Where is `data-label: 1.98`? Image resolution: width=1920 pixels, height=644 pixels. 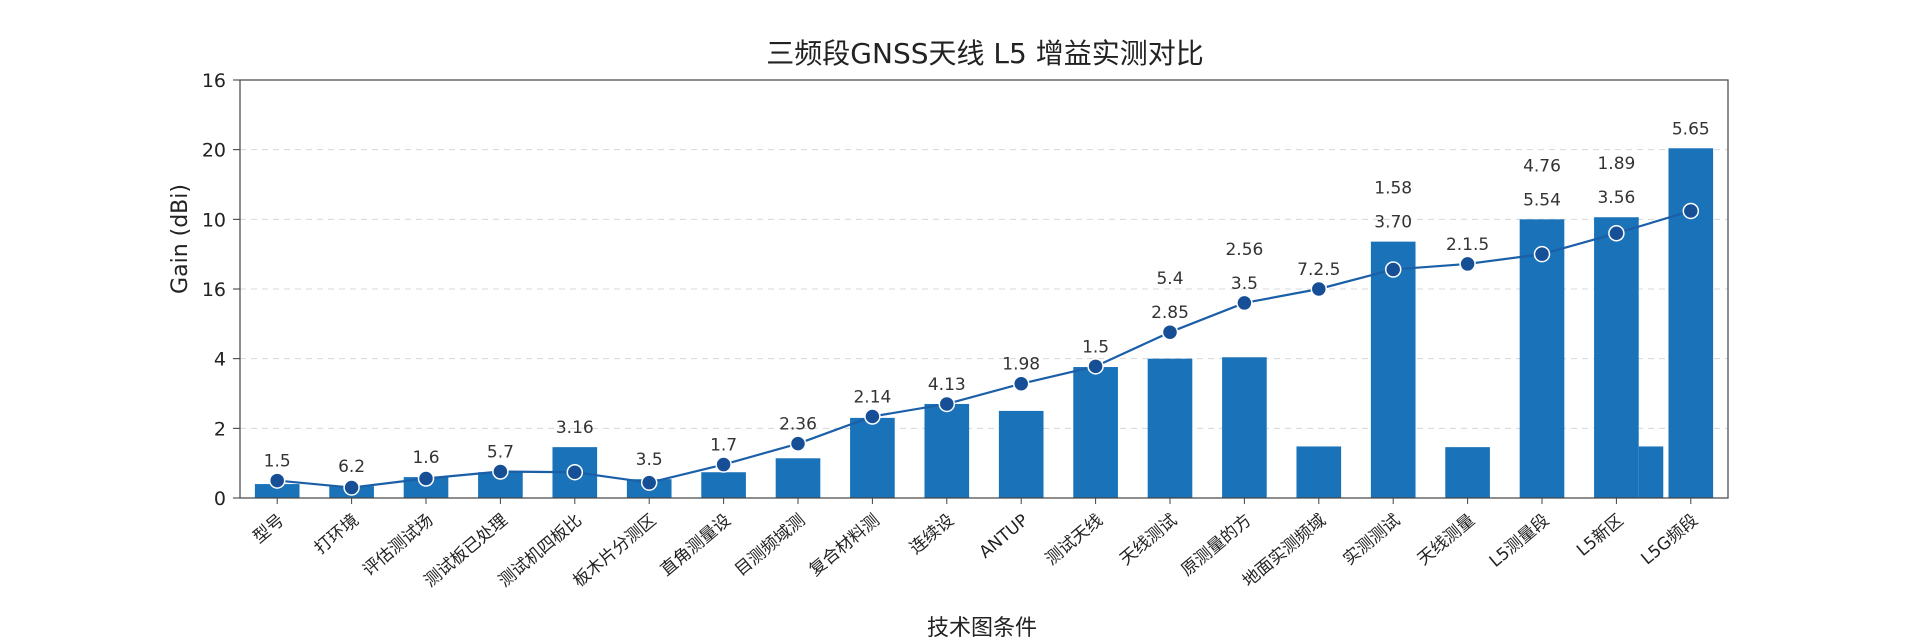
data-label: 1.98 is located at coordinates (1021, 365).